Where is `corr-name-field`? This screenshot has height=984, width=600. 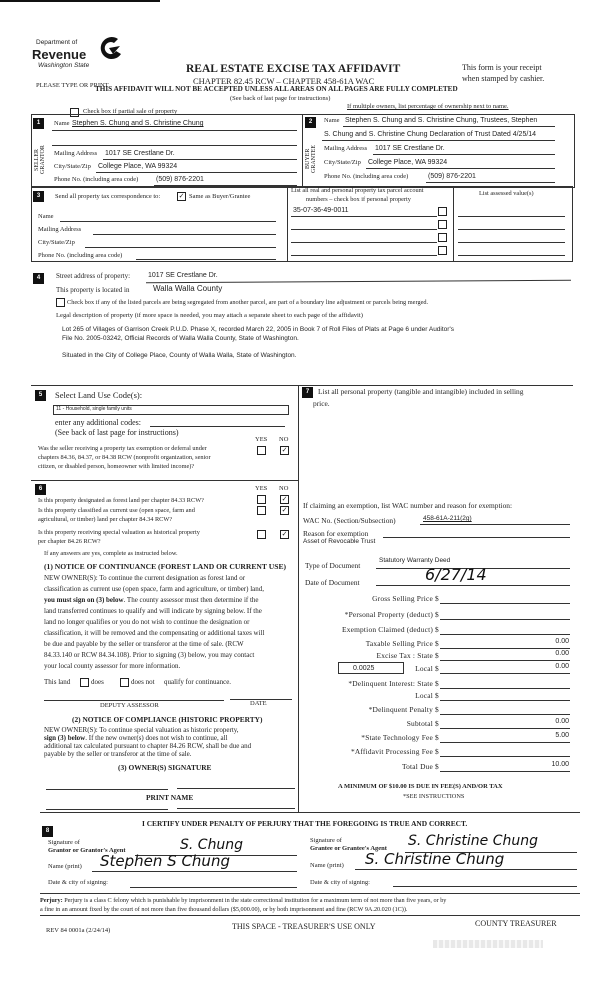 corr-name-field is located at coordinates (168, 221).